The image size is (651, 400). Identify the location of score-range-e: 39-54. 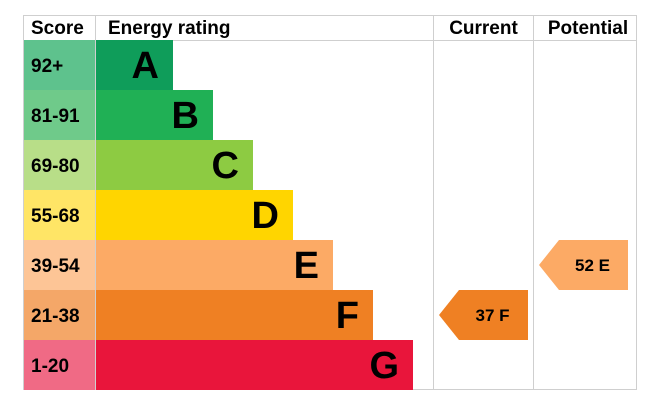
(55, 266).